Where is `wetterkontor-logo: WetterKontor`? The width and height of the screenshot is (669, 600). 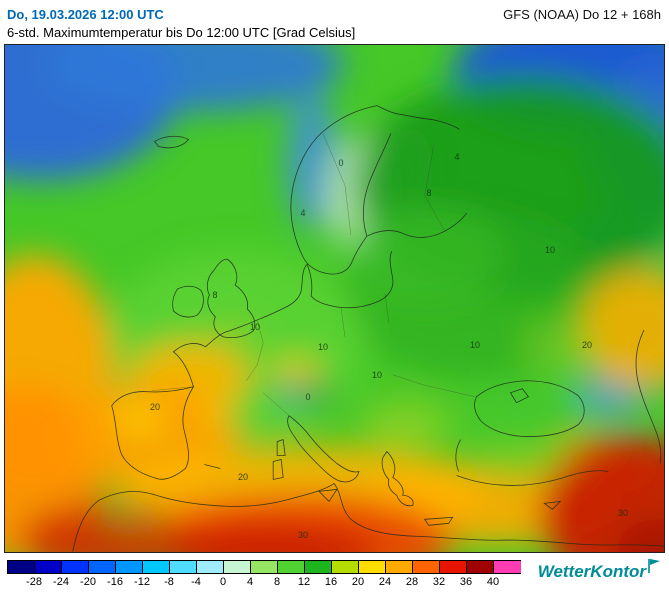
wetterkontor-logo: WetterKontor is located at coordinates (599, 570).